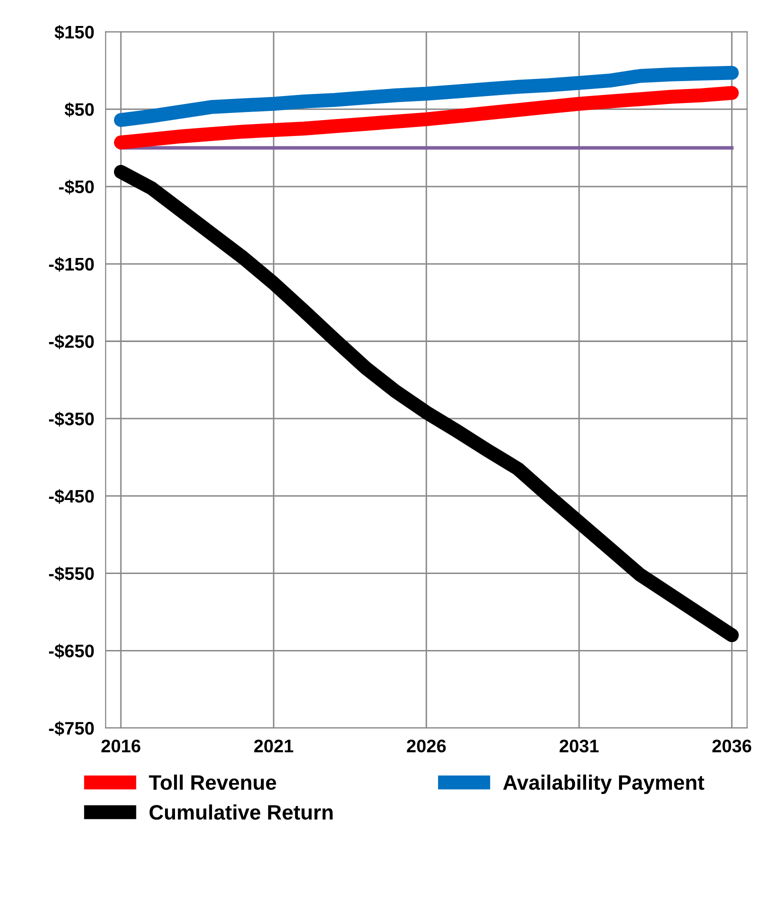 This screenshot has width=771, height=910. I want to click on y-tick-label: -$650, so click(71, 651).